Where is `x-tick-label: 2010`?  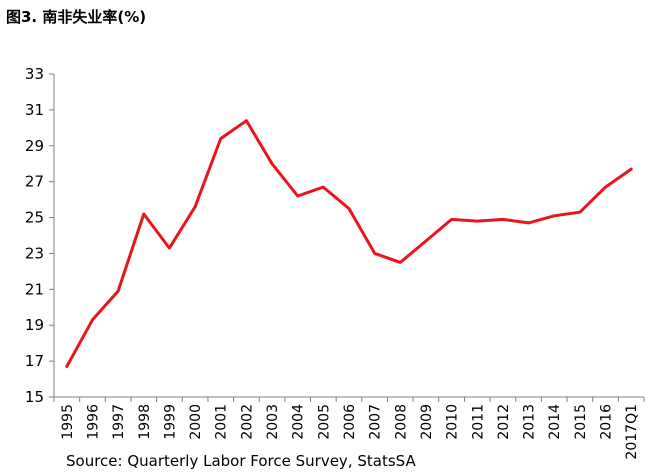 x-tick-label: 2010 is located at coordinates (453, 422).